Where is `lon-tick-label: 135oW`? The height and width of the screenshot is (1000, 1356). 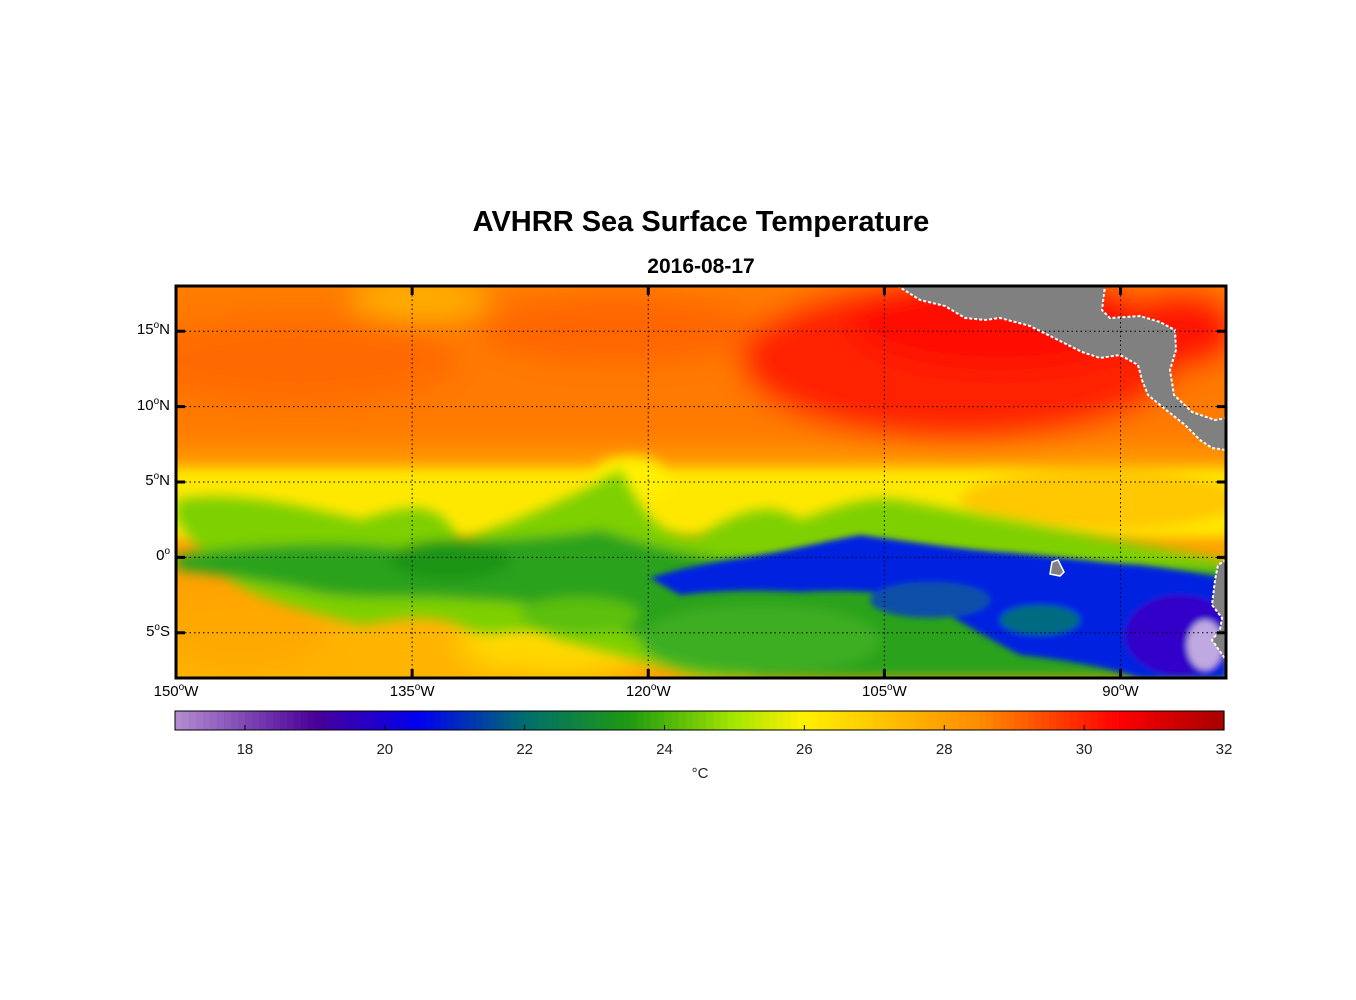 lon-tick-label: 135oW is located at coordinates (412, 691).